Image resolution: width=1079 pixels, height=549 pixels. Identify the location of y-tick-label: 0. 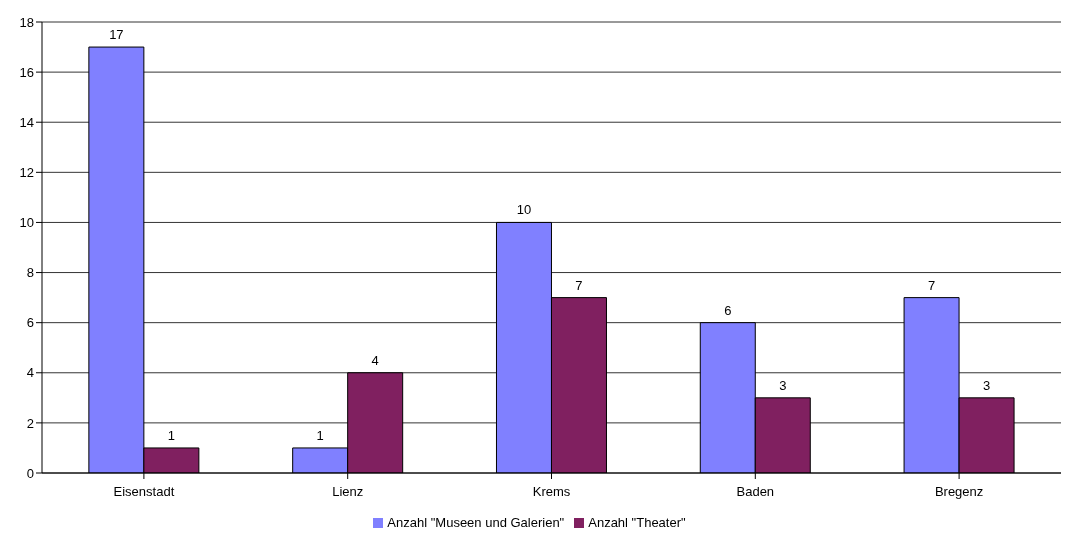
(30, 473).